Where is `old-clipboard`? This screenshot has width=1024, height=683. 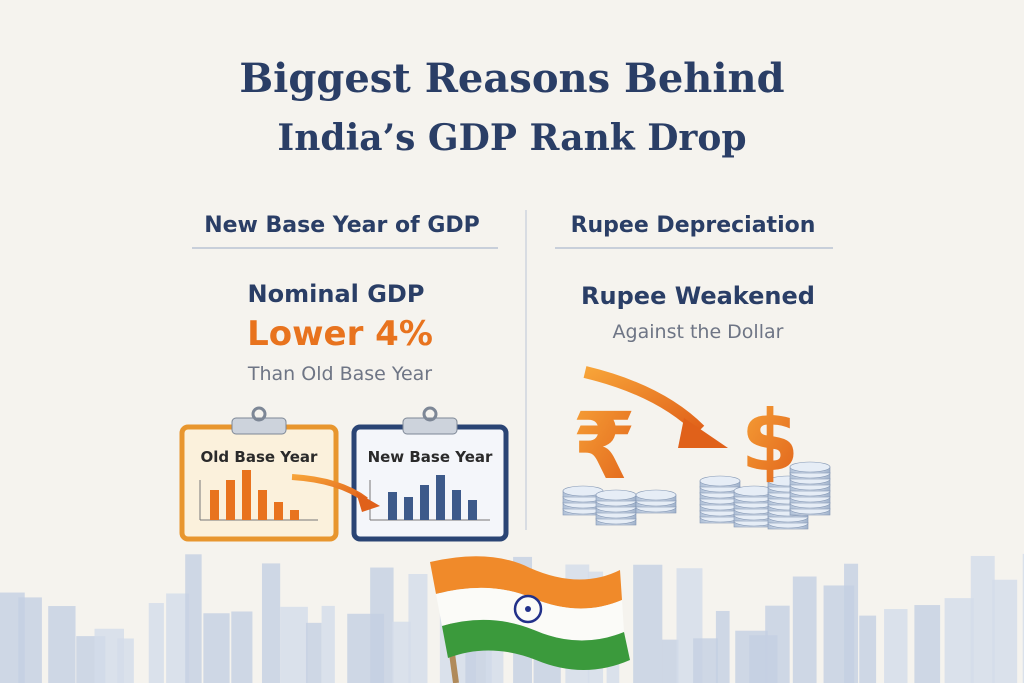 old-clipboard is located at coordinates (259, 474).